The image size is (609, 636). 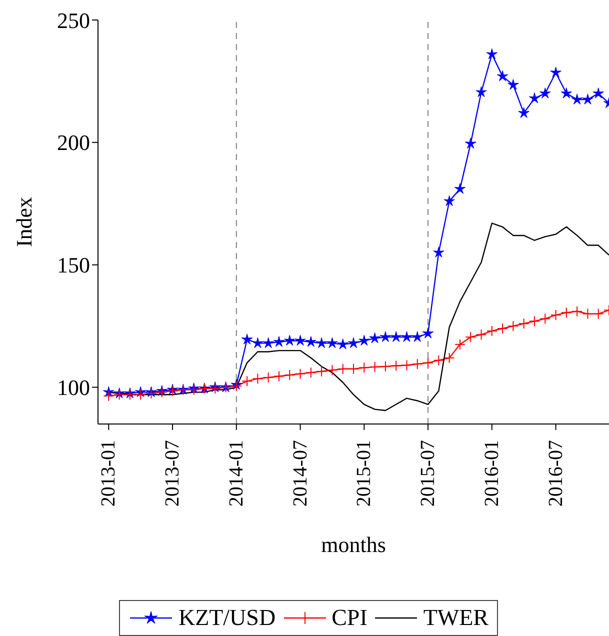 I want to click on x-tick-label: 2016-01, so click(x=491, y=473).